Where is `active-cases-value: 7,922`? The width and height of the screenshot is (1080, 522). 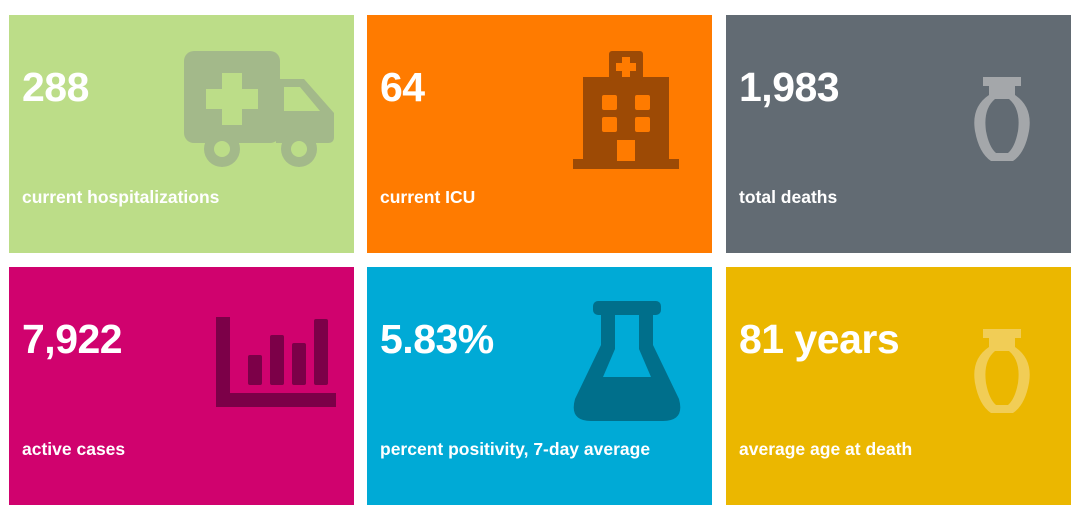
active-cases-value: 7,922 is located at coordinates (72, 339).